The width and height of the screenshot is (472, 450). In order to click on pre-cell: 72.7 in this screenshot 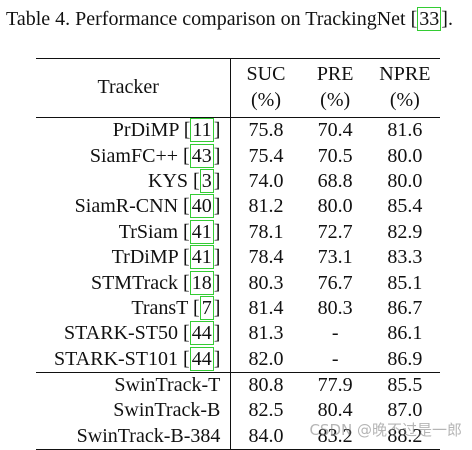, I will do `click(335, 231)`.